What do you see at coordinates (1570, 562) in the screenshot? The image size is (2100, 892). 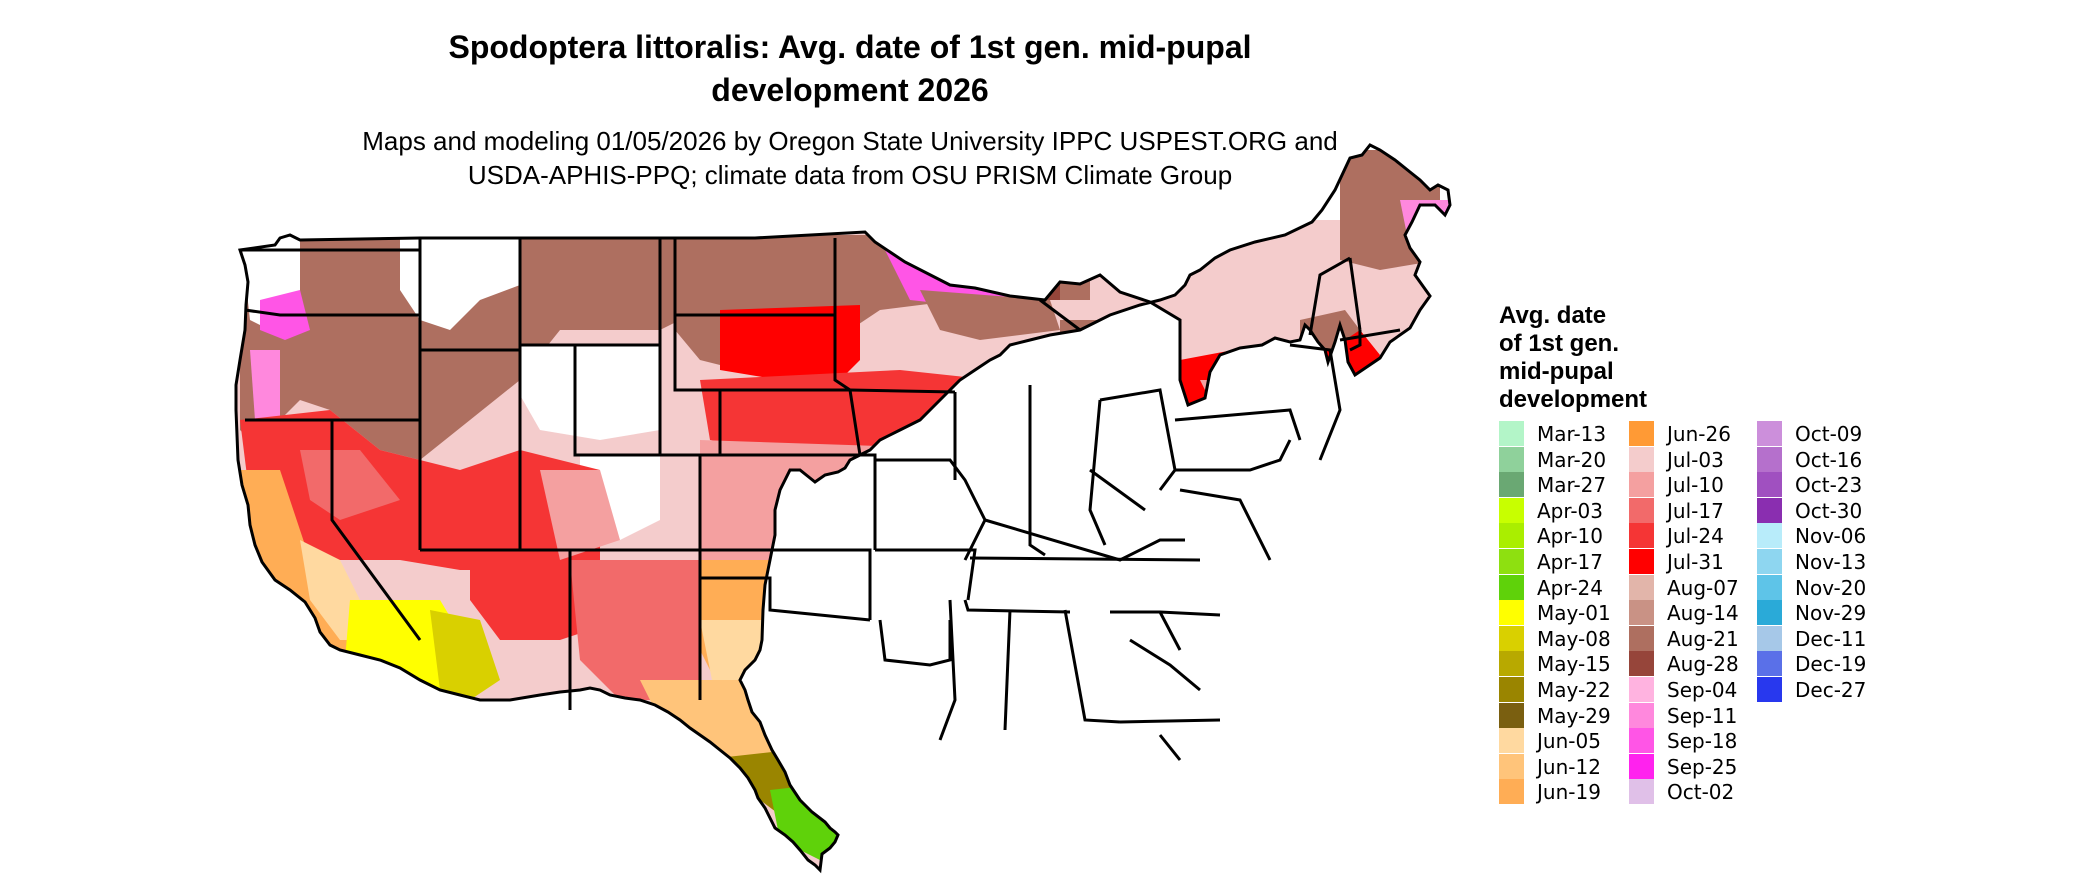 I see `legend-label: Apr-17` at bounding box center [1570, 562].